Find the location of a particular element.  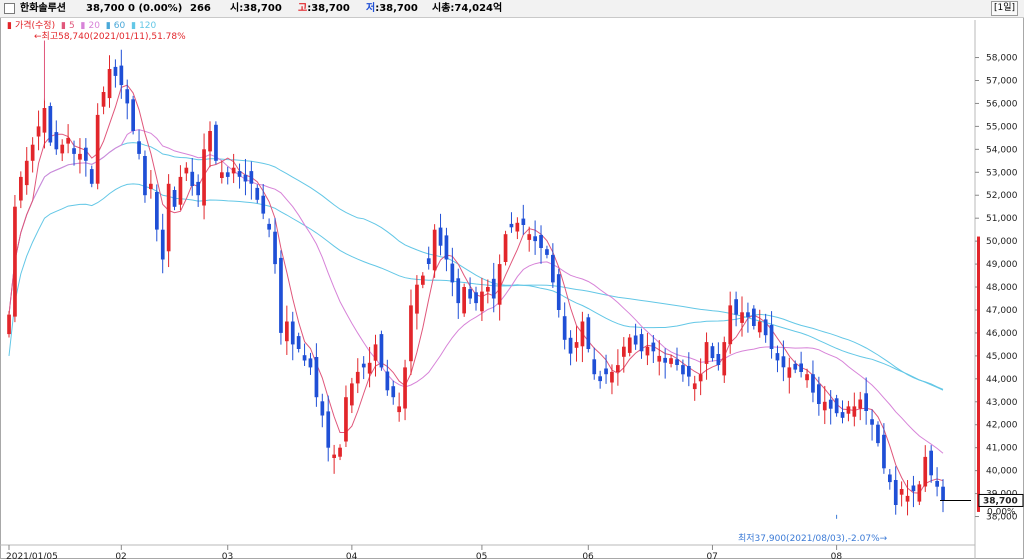

select-checkbox is located at coordinates (9, 8).